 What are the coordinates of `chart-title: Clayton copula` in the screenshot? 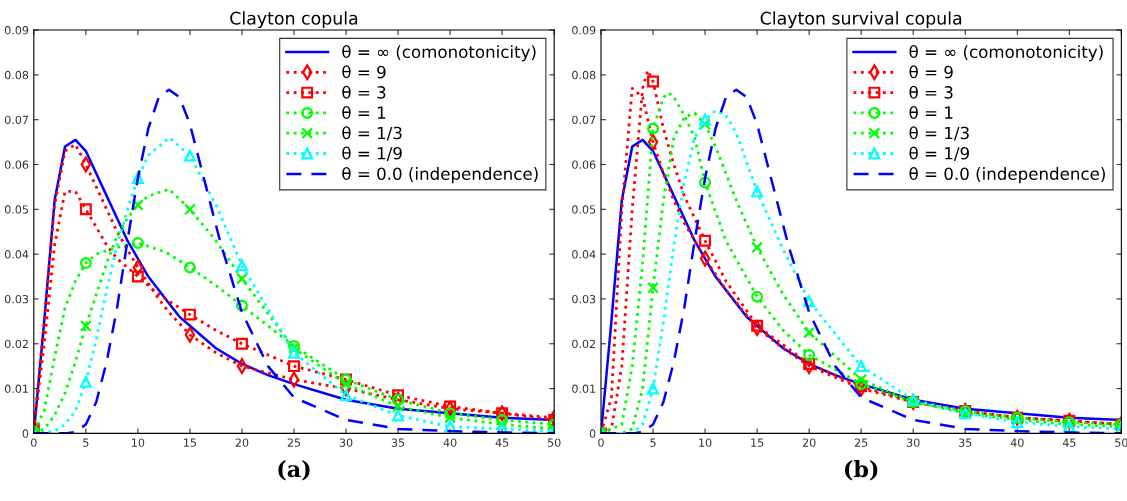 It's located at (294, 20).